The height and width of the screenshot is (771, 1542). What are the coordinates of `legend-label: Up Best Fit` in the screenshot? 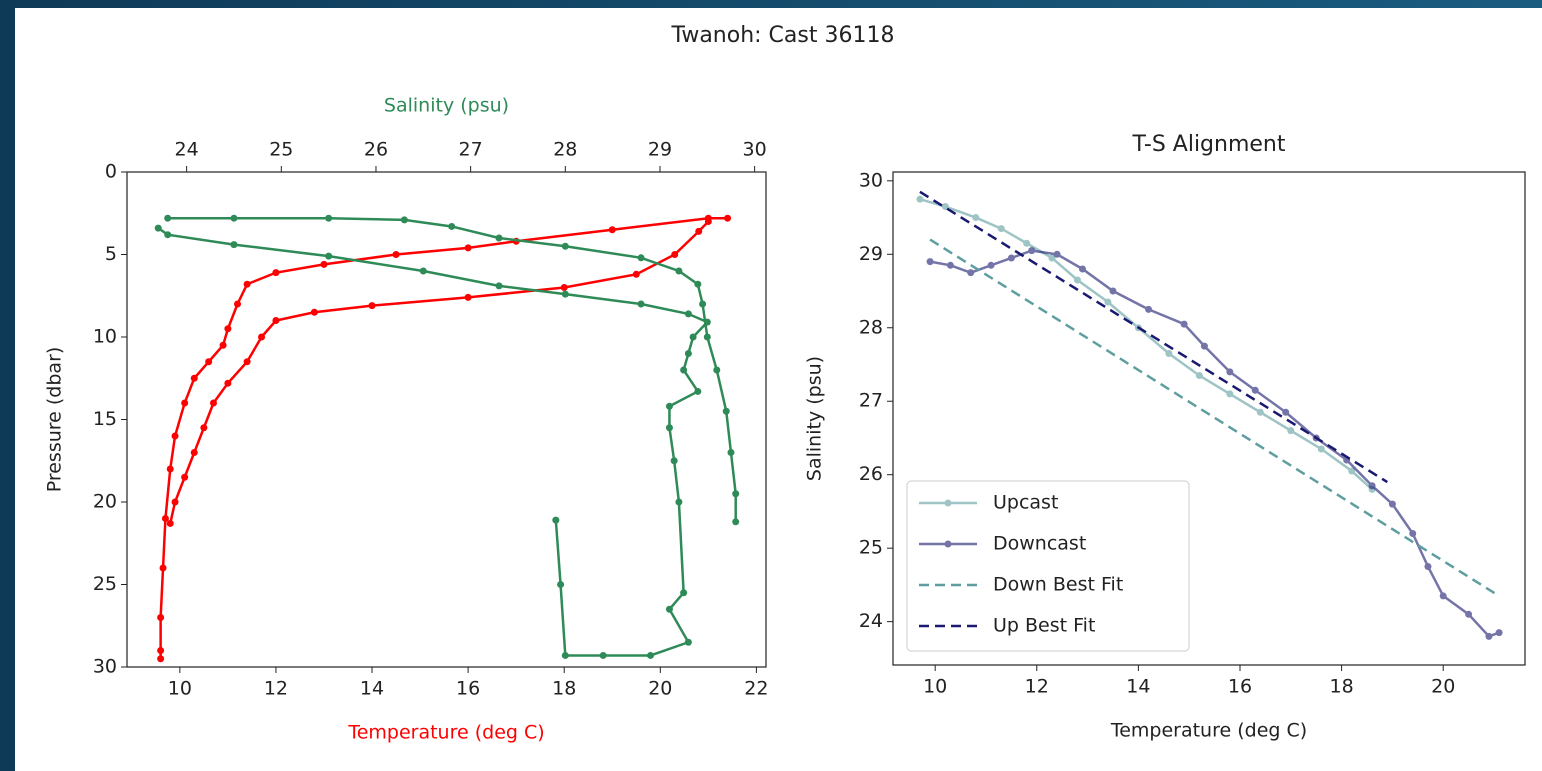 It's located at (1044, 626).